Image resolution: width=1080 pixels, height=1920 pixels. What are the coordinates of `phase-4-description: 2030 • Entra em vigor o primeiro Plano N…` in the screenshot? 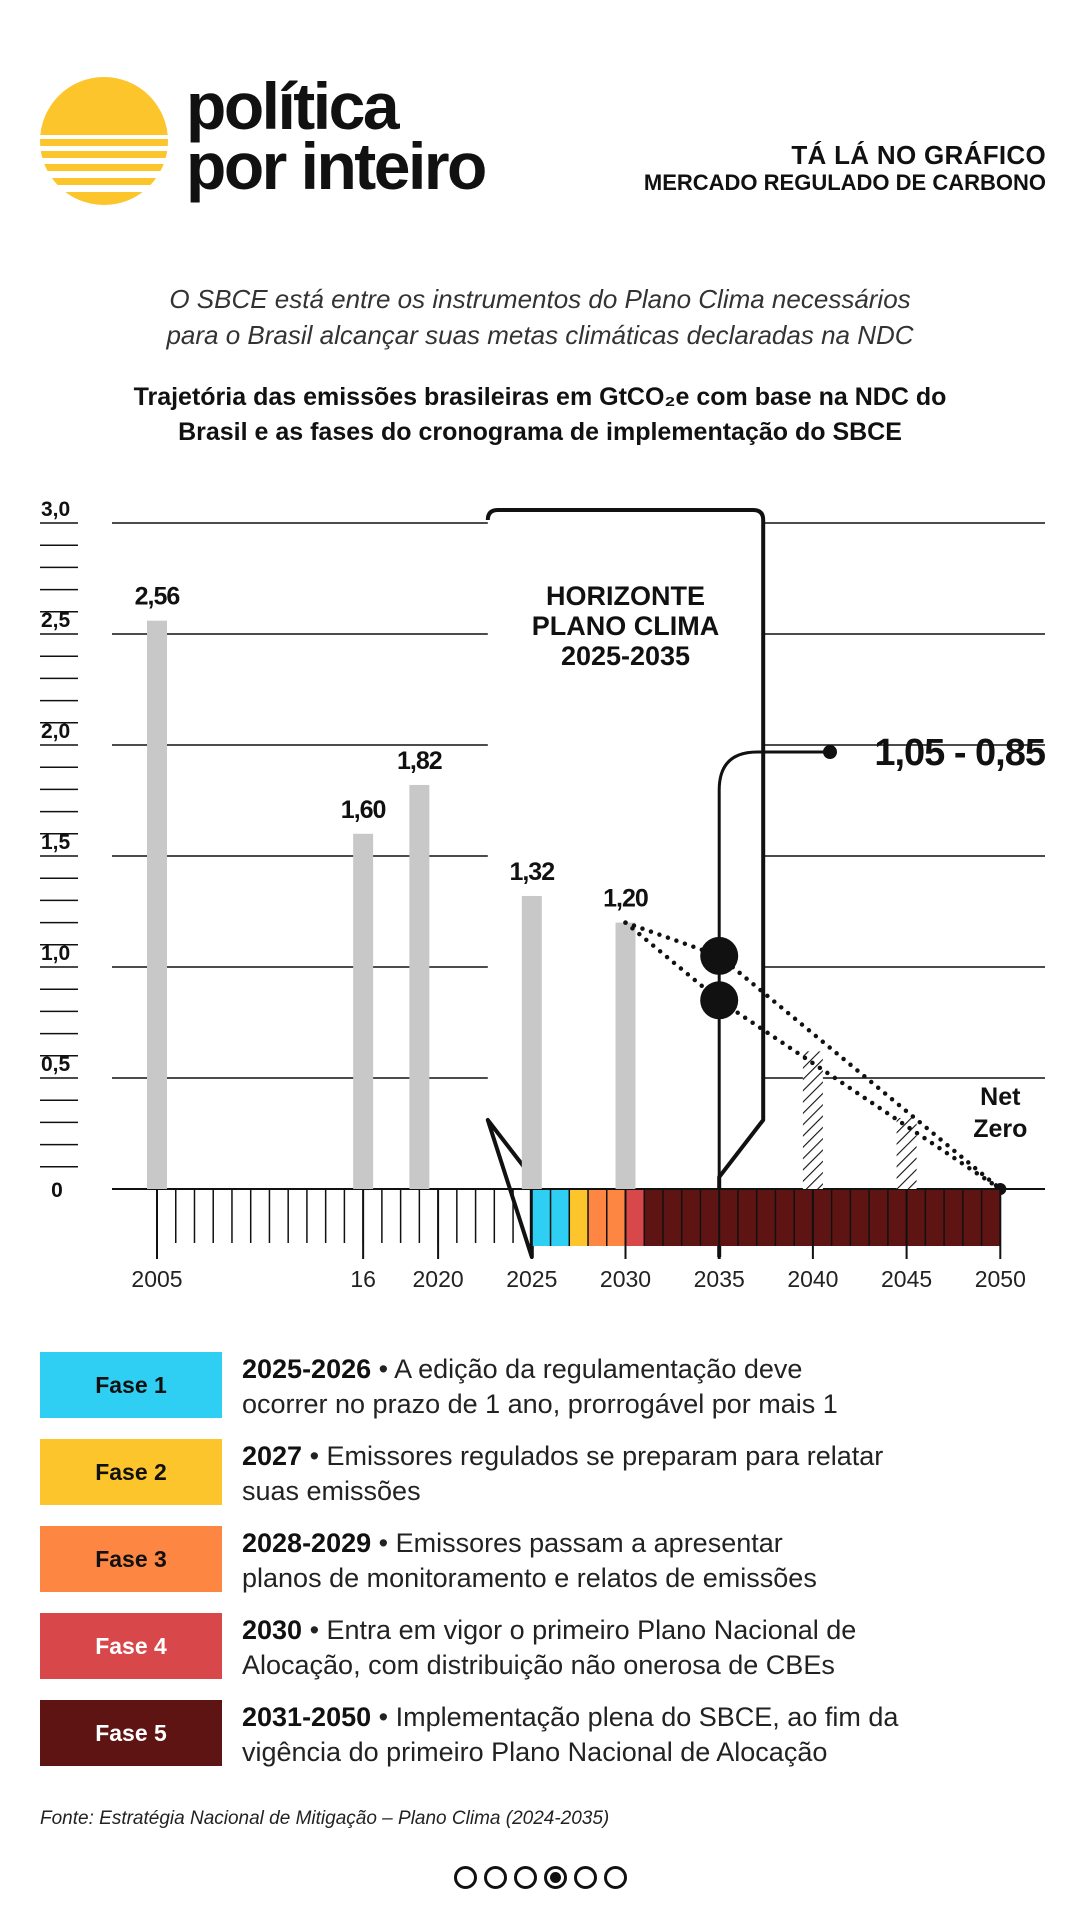 It's located at (642, 1648).